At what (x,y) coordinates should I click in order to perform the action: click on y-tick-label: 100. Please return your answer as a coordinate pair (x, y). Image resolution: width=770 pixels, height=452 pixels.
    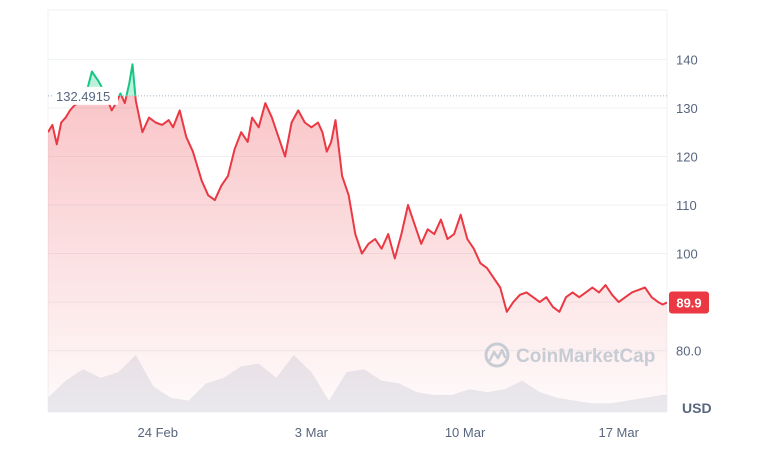
    Looking at the image, I should click on (687, 254).